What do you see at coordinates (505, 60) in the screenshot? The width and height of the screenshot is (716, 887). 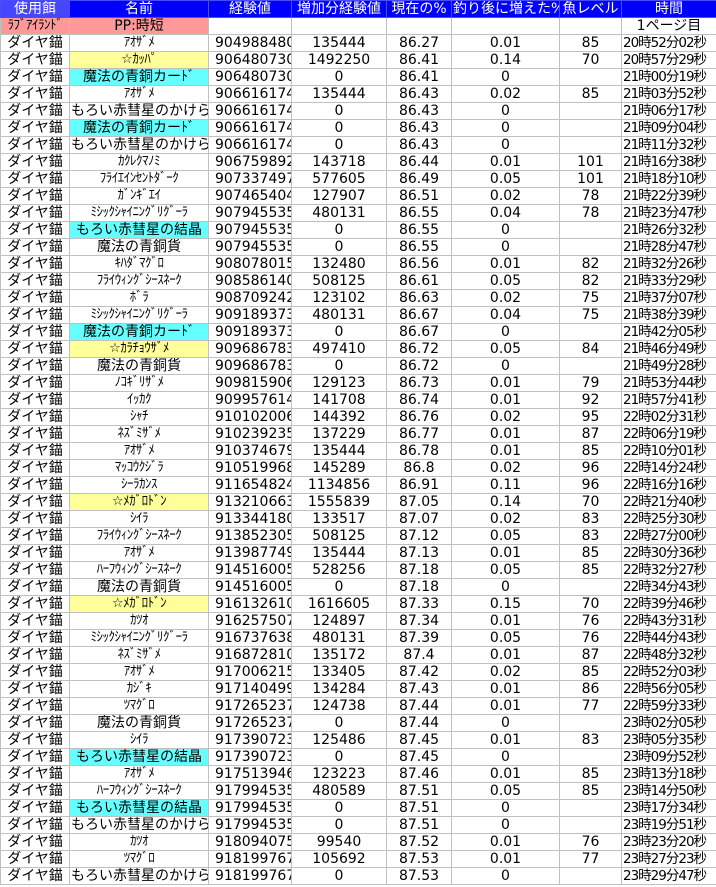 I see `cell-pct-gain: 0.14` at bounding box center [505, 60].